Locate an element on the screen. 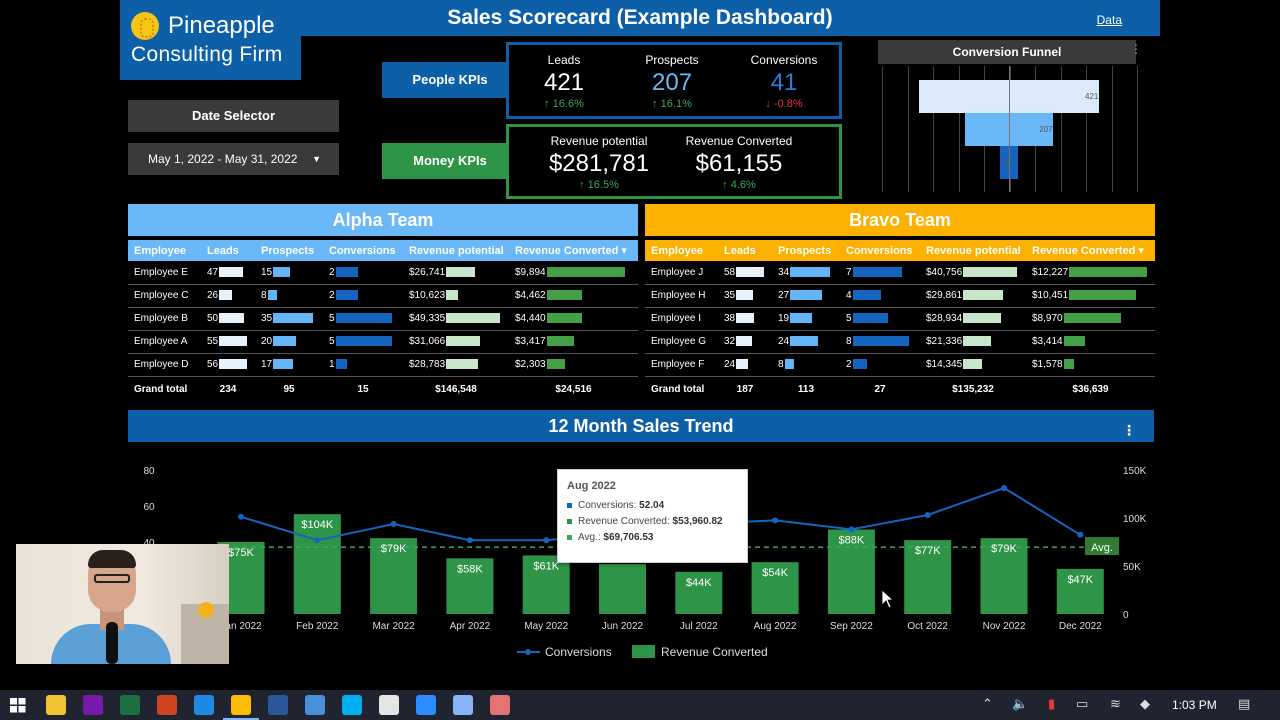  cell-conversions: 7 is located at coordinates (880, 273).